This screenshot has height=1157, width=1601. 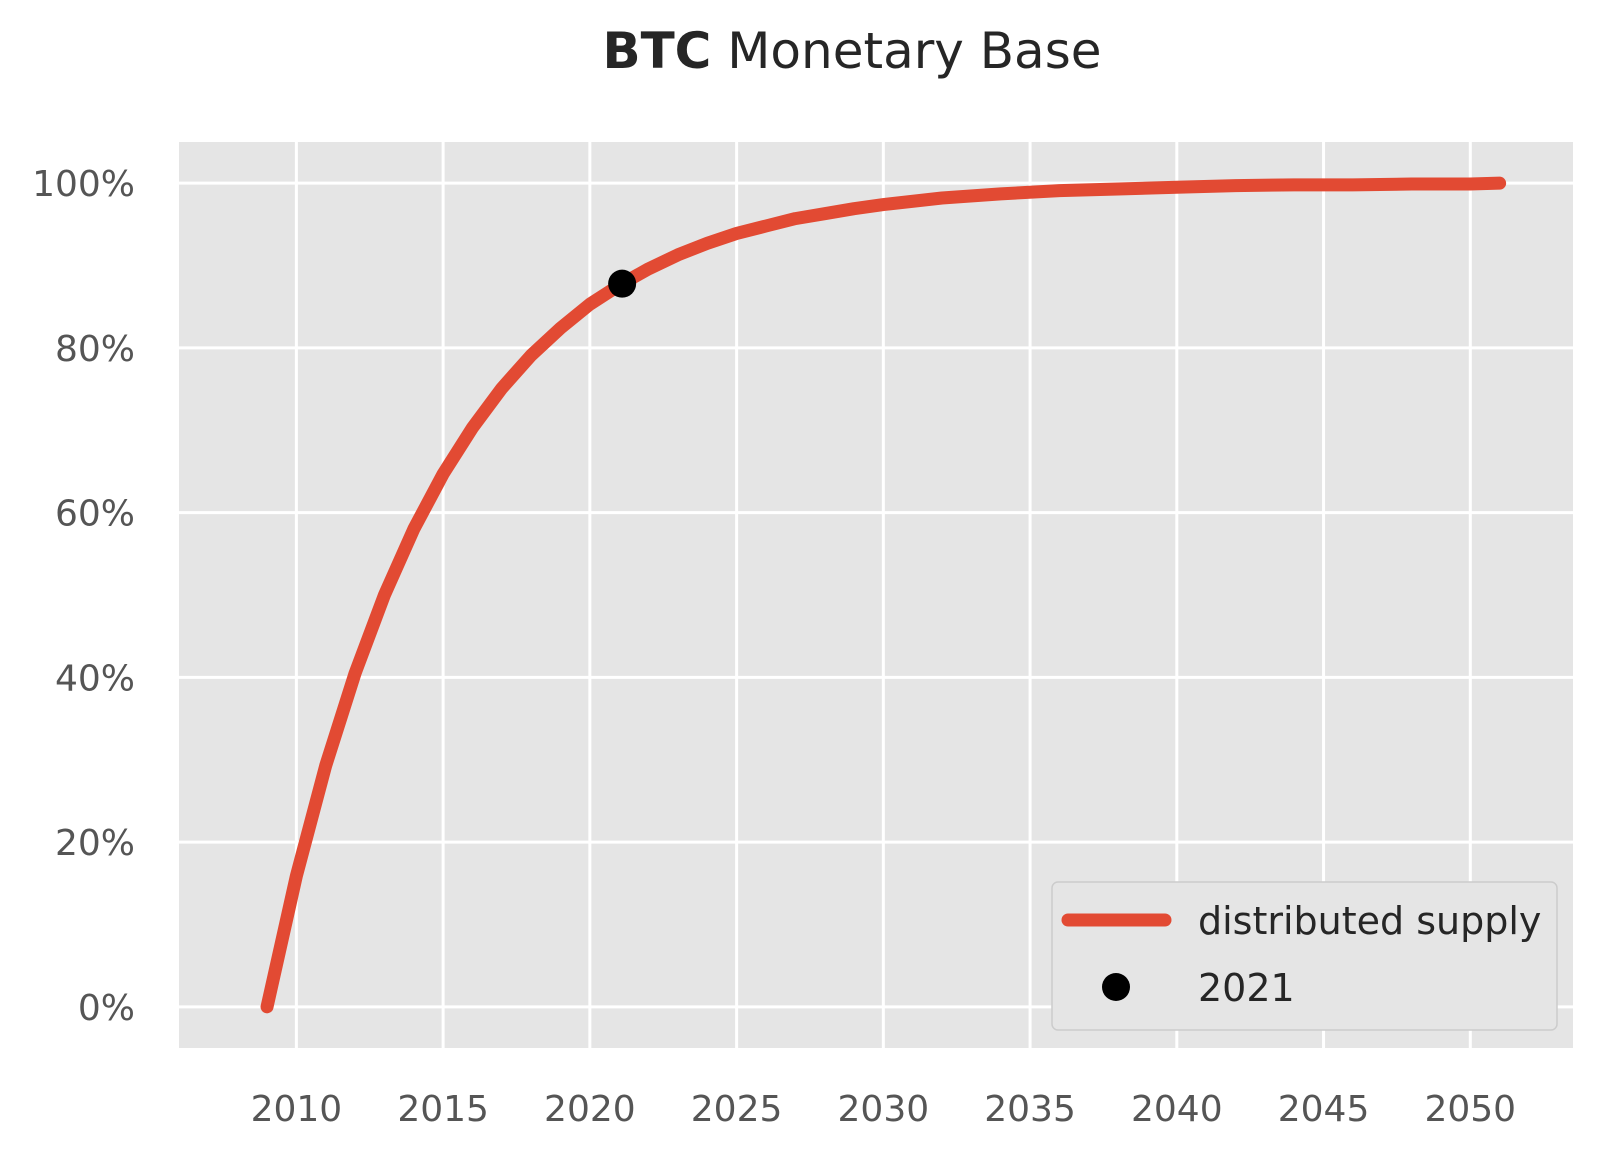 I want to click on legend-box, so click(x=1304, y=956).